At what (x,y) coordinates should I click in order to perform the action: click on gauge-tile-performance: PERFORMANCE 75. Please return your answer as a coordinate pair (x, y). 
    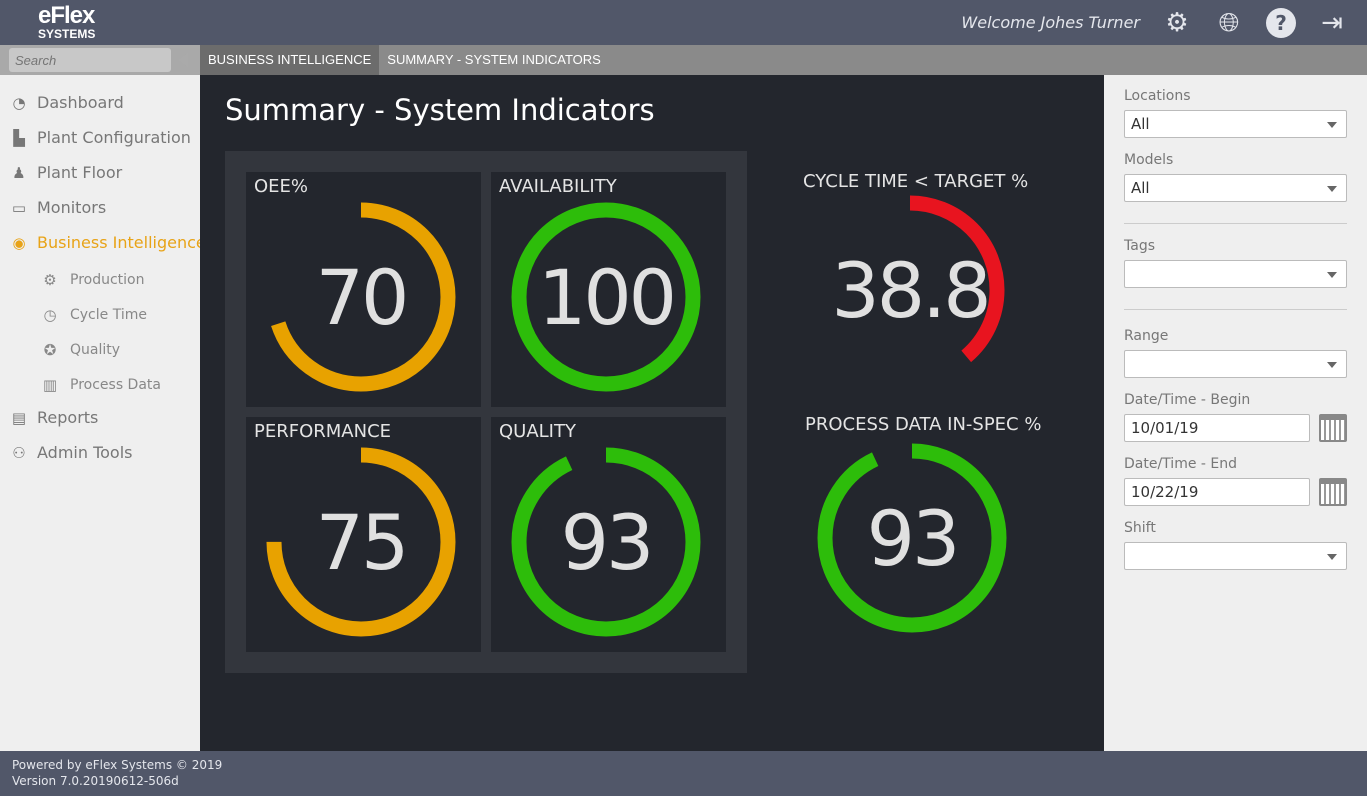
    Looking at the image, I should click on (363, 534).